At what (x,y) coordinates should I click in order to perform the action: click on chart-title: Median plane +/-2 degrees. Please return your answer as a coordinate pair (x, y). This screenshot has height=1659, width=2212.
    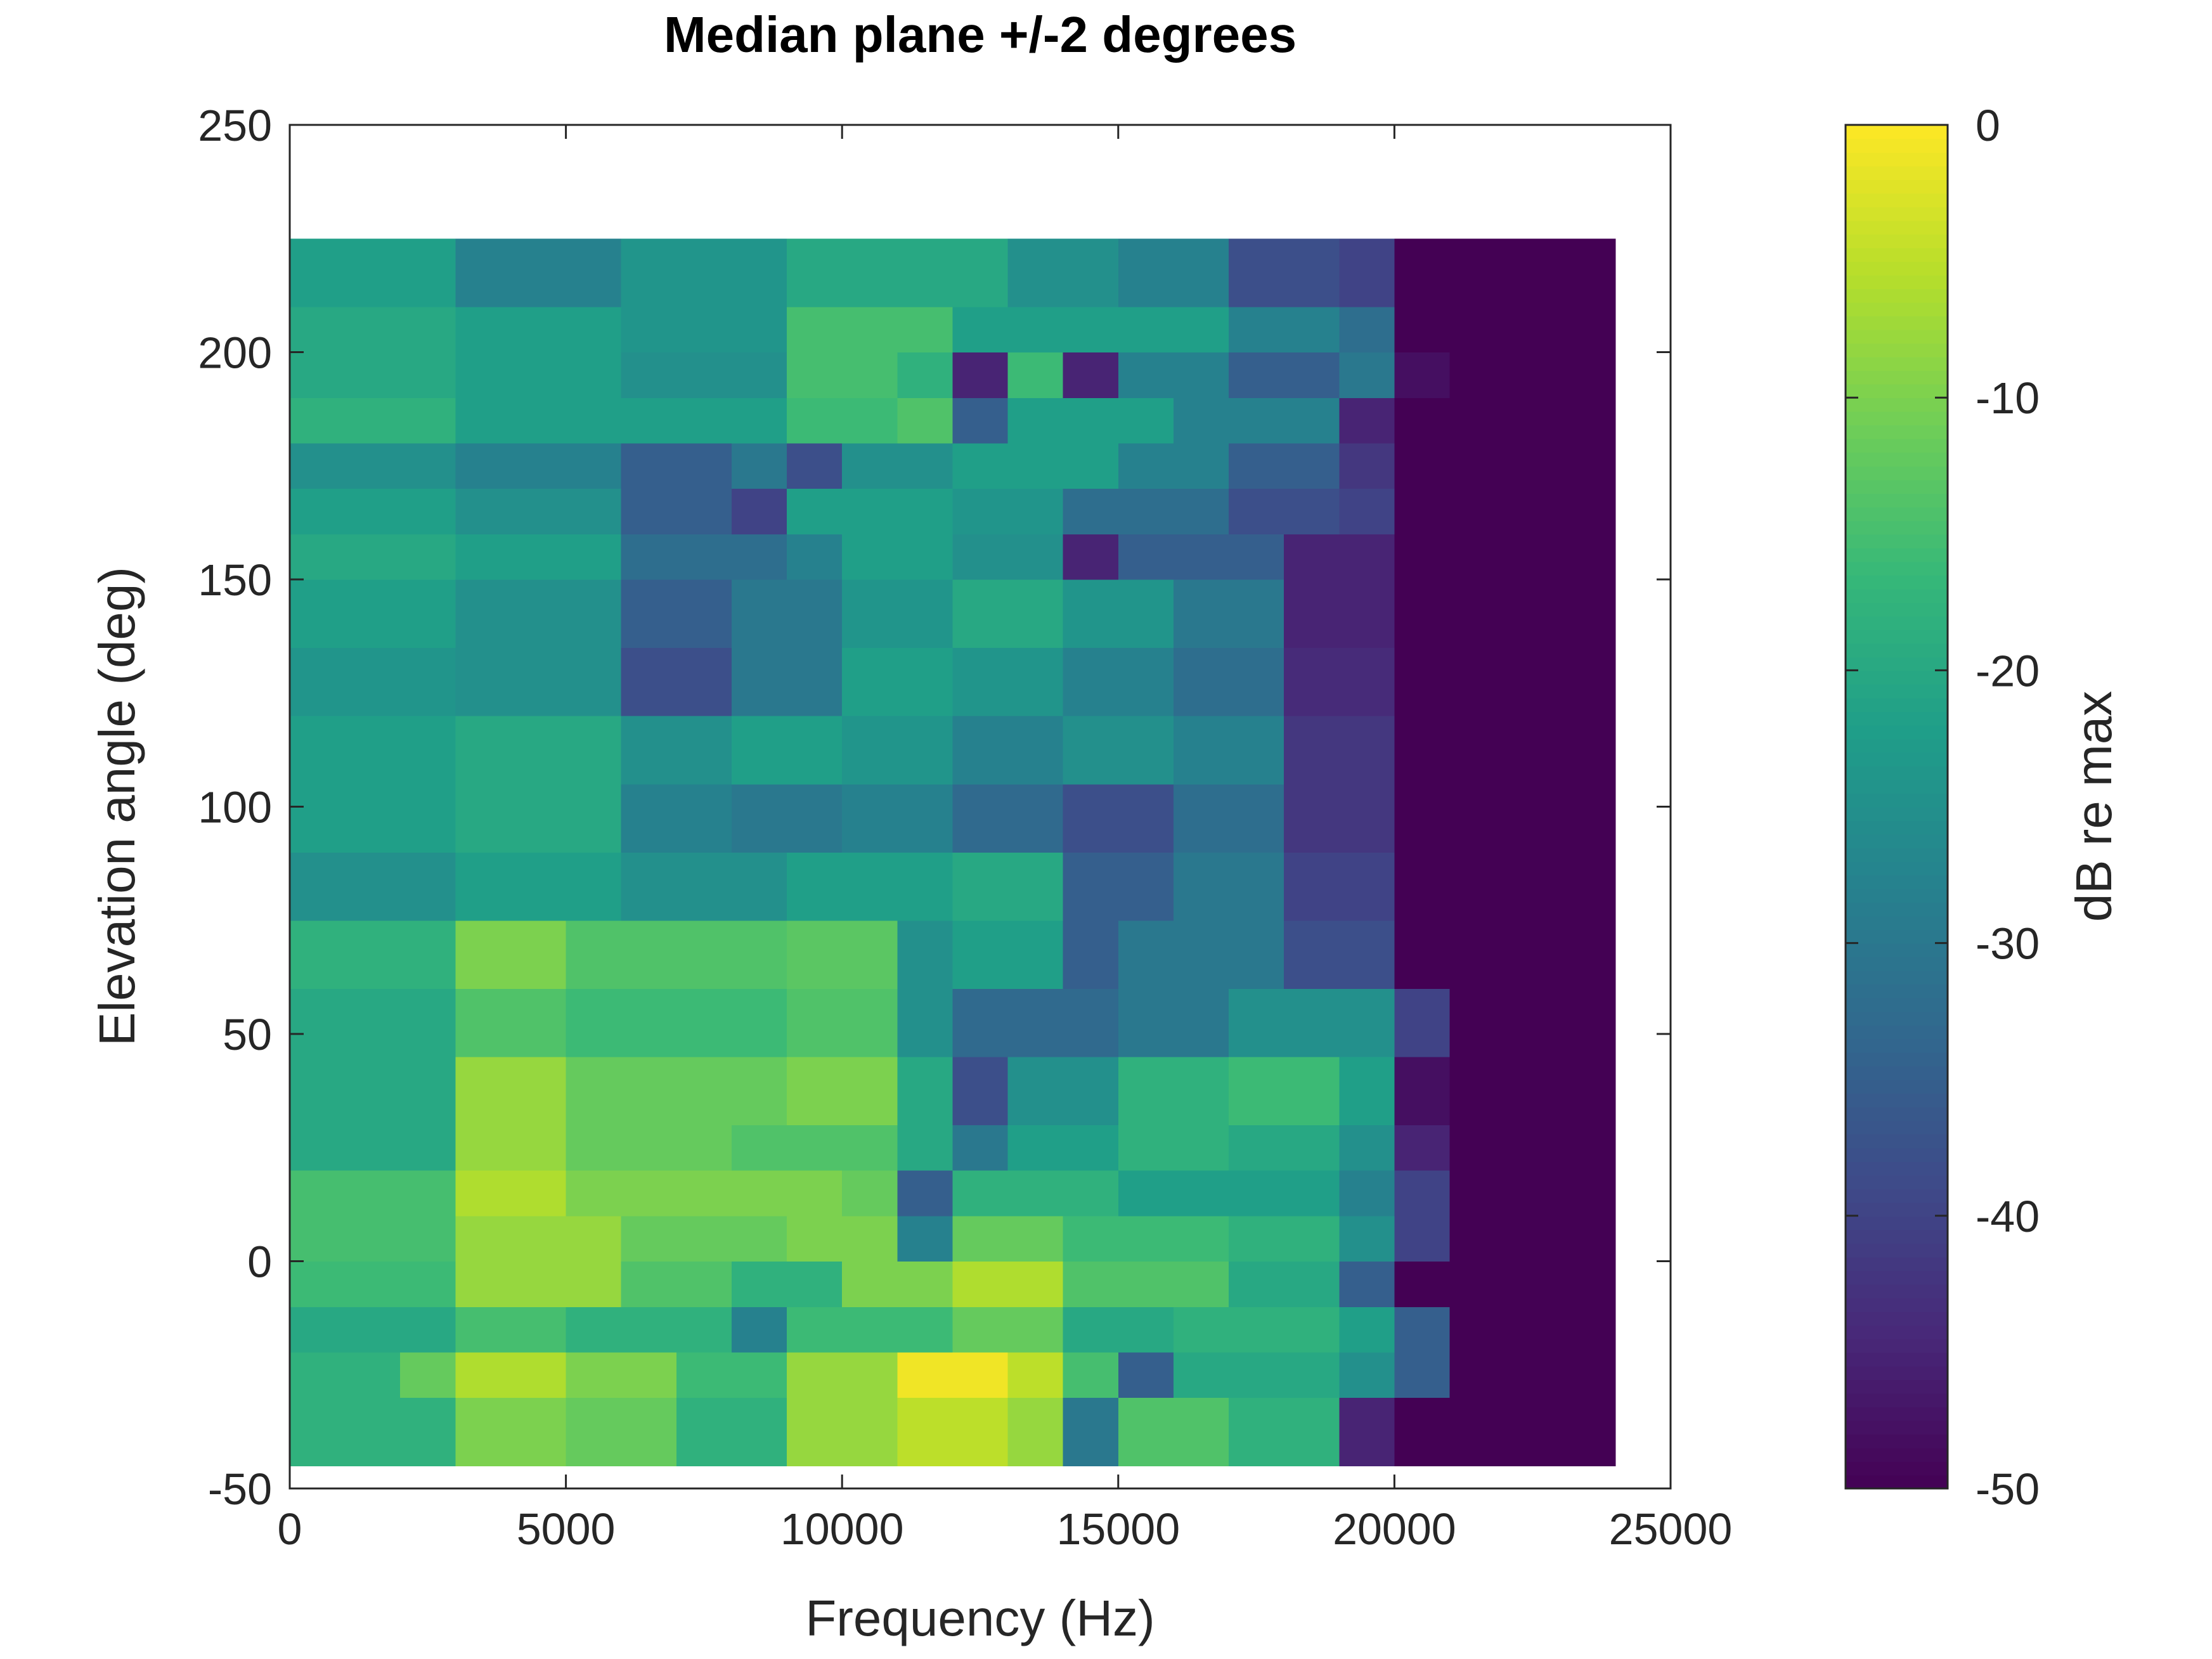
    Looking at the image, I should click on (980, 34).